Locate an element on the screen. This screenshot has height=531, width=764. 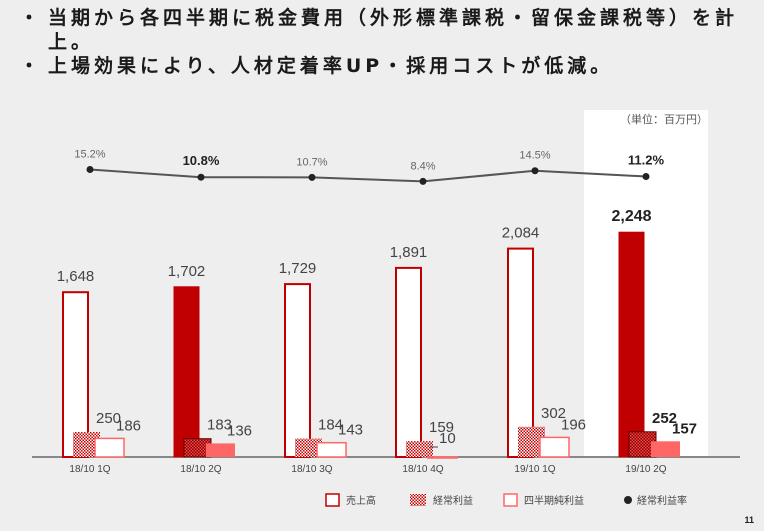
profit-margin-label: 10.8% is located at coordinates (201, 160).